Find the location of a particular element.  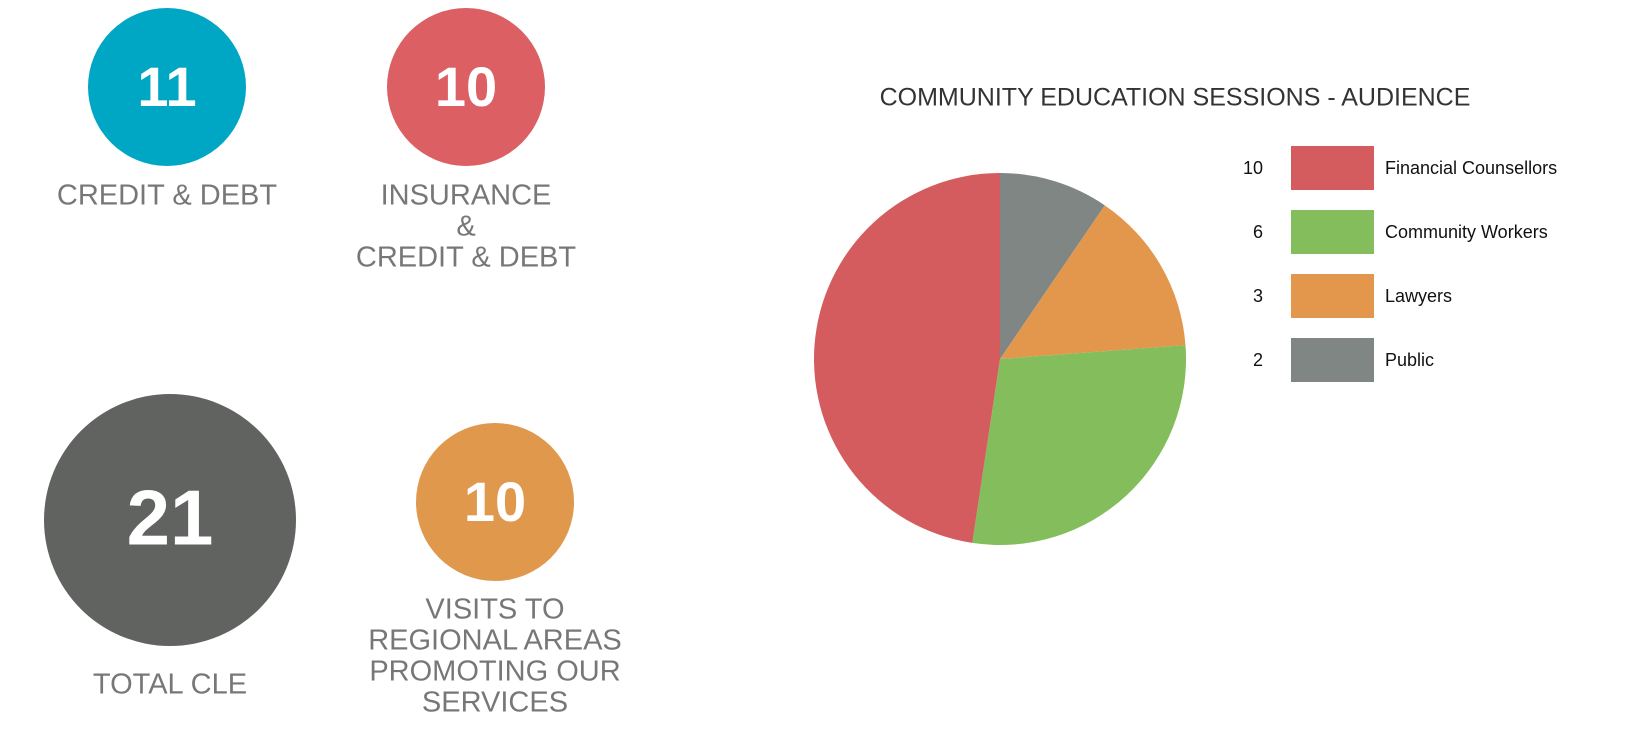

legend-value: 3 is located at coordinates (1258, 296).